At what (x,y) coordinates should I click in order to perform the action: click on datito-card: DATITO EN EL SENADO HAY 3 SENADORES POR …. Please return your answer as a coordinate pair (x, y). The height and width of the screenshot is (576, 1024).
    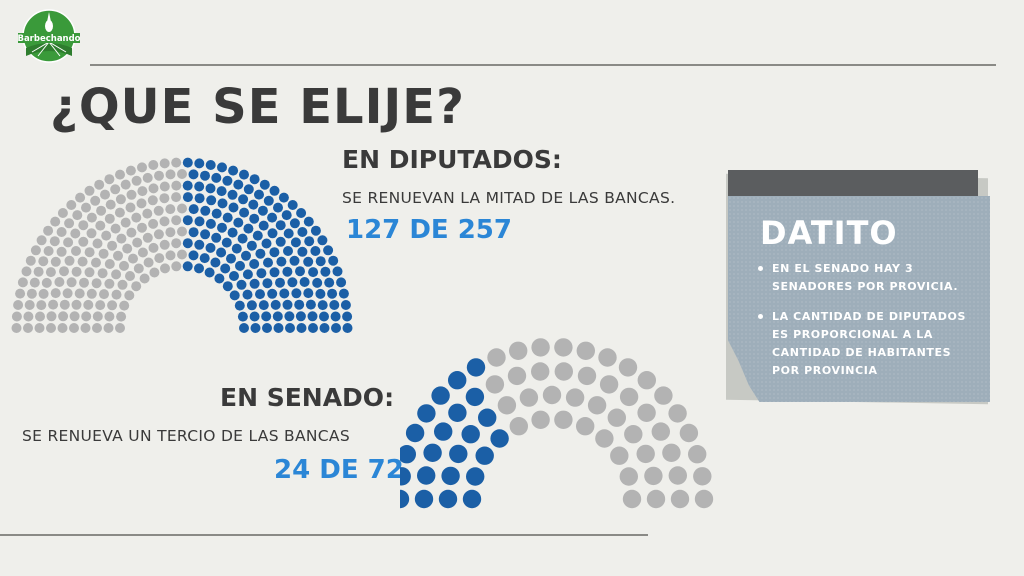
    Looking at the image, I should click on (858, 289).